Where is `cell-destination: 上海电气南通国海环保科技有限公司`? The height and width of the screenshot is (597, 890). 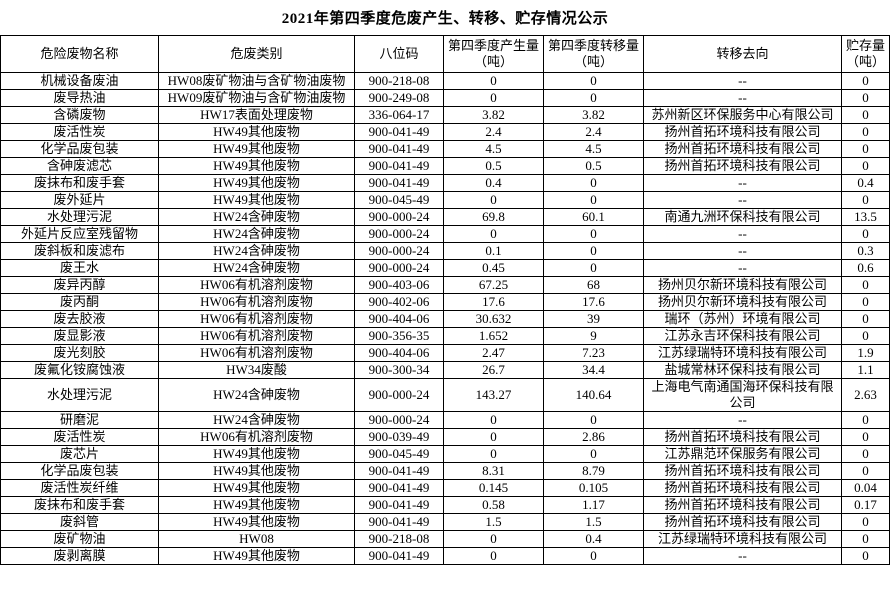 cell-destination: 上海电气南通国海环保科技有限公司 is located at coordinates (742, 395).